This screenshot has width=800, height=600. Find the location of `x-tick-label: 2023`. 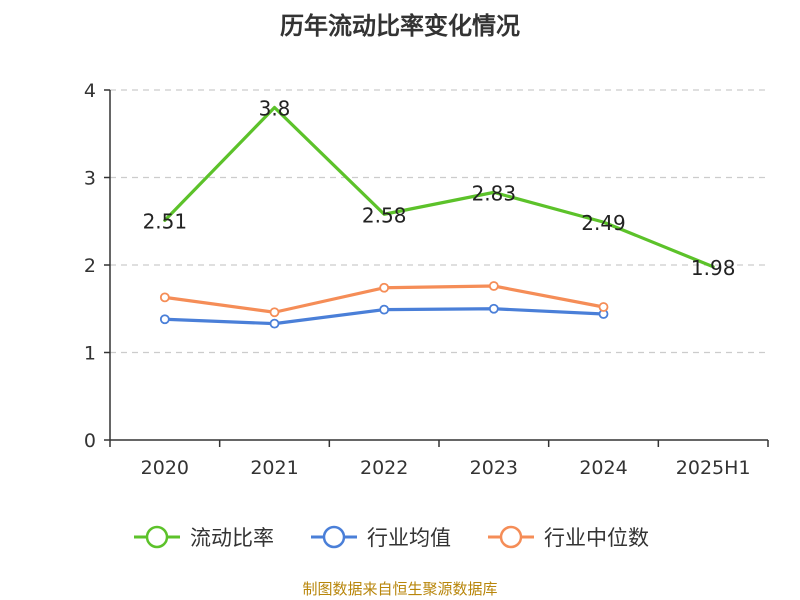

x-tick-label: 2023 is located at coordinates (494, 468).